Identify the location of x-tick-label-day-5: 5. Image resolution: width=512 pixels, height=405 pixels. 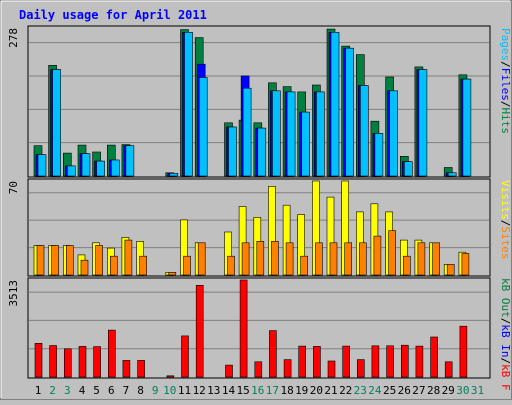
(96, 390).